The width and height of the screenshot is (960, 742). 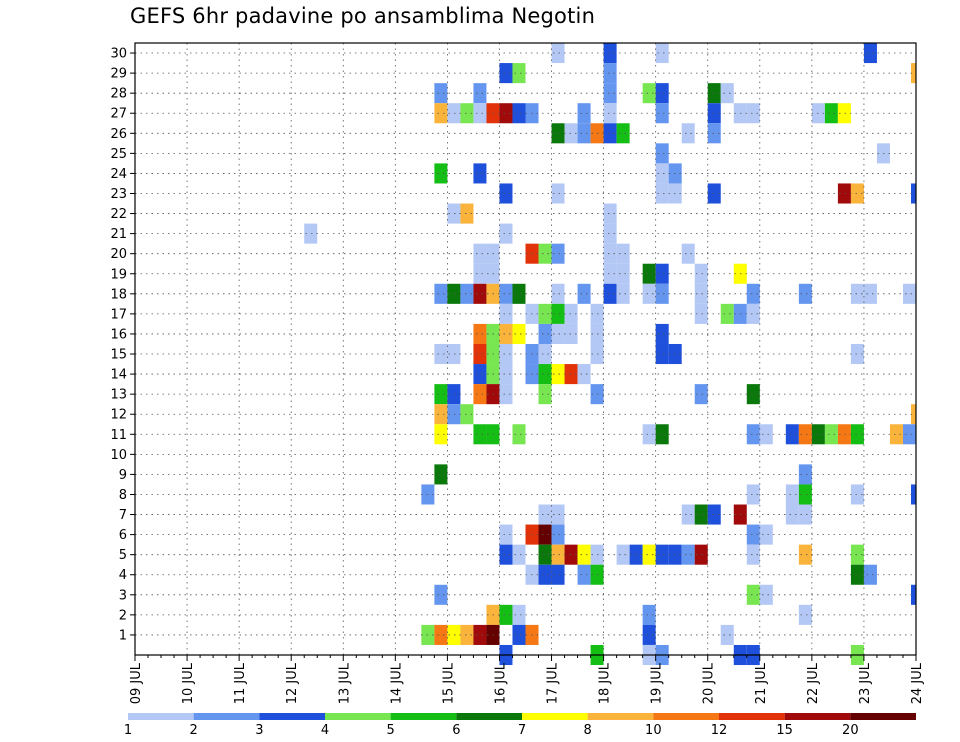 What do you see at coordinates (396, 683) in the screenshot?
I see `x-tick-label: 14 JUL` at bounding box center [396, 683].